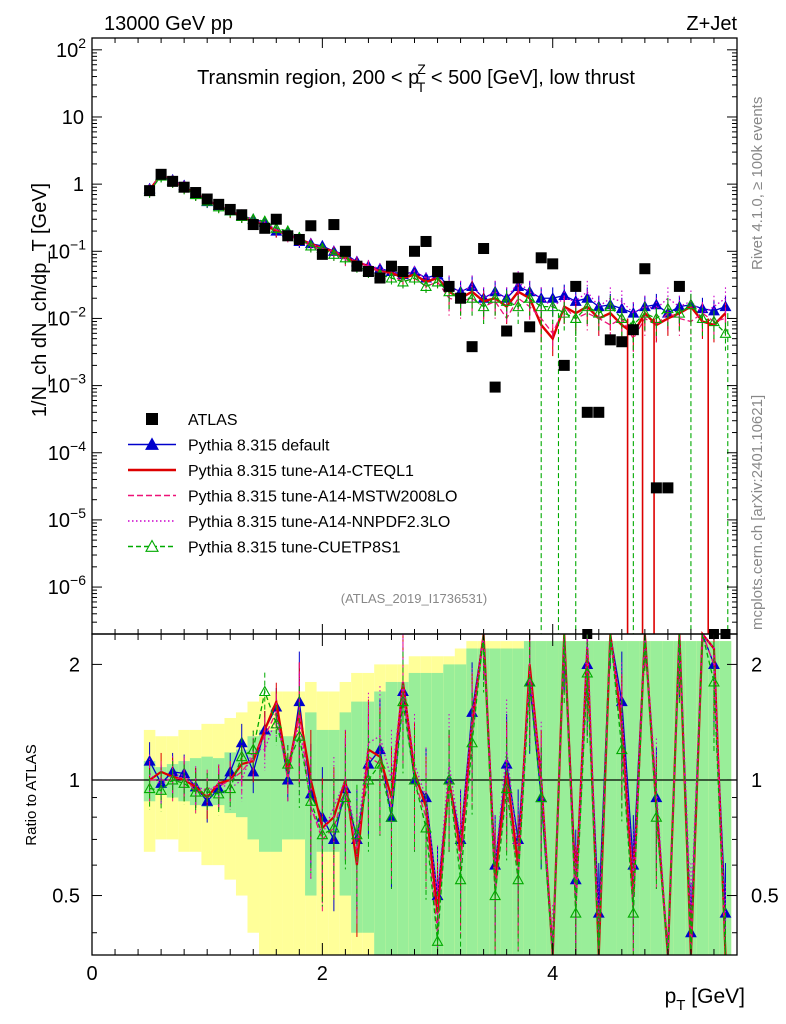 The width and height of the screenshot is (786, 1024). What do you see at coordinates (756, 781) in the screenshot?
I see `ratio-ytick-label-right: 1` at bounding box center [756, 781].